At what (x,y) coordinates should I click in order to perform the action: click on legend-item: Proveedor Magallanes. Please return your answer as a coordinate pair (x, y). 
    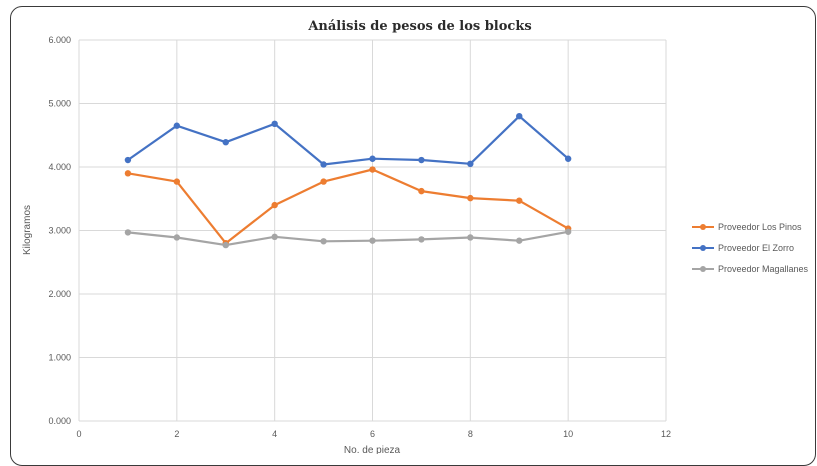
    Looking at the image, I should click on (750, 269).